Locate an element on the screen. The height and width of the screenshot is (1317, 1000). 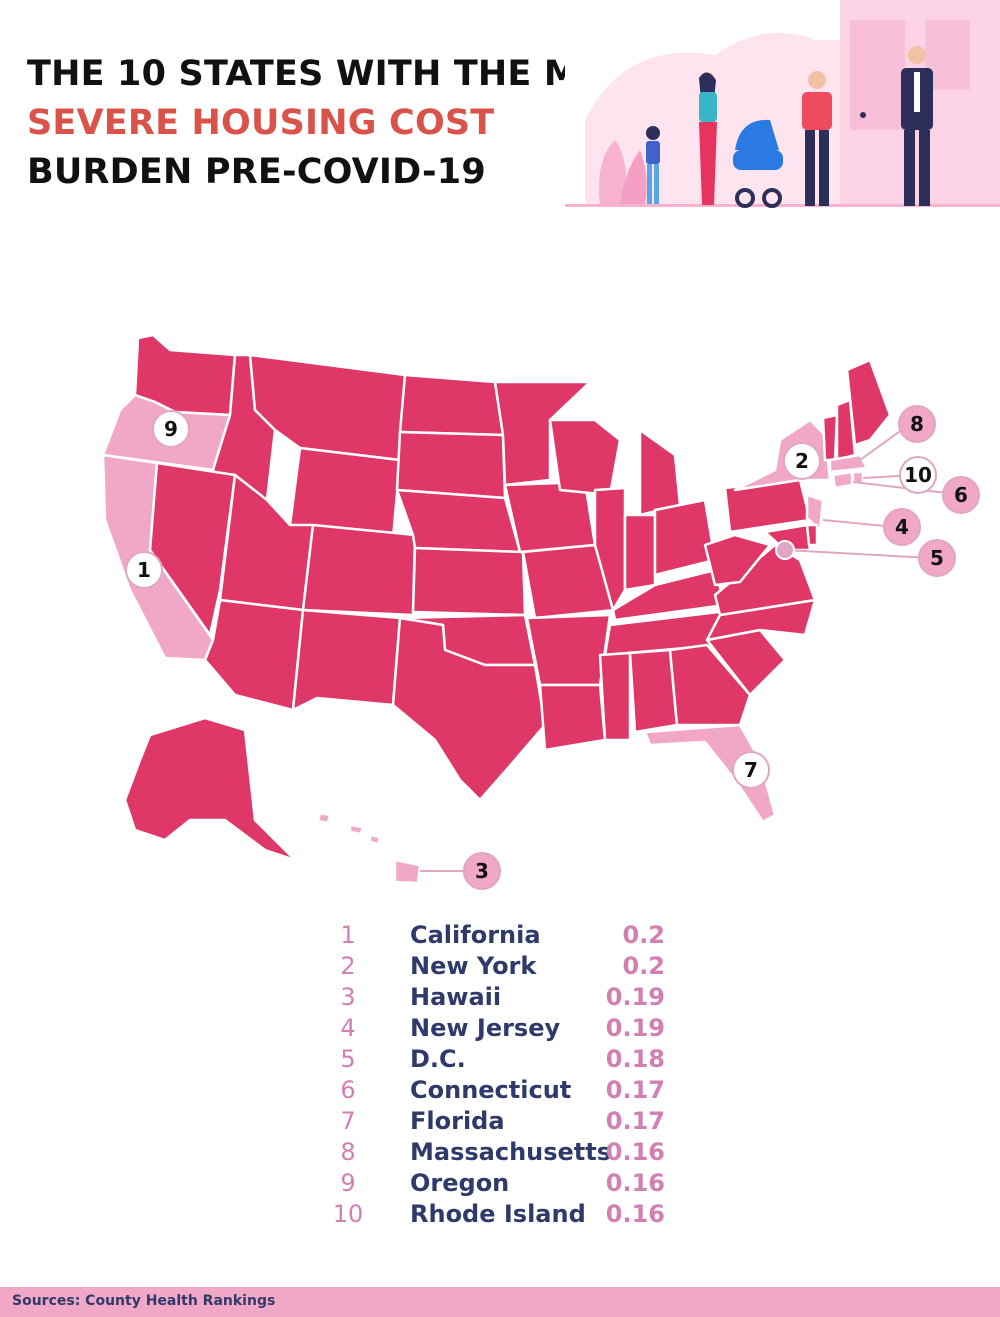
marker-massachusetts-label: 8 is located at coordinates (917, 424).